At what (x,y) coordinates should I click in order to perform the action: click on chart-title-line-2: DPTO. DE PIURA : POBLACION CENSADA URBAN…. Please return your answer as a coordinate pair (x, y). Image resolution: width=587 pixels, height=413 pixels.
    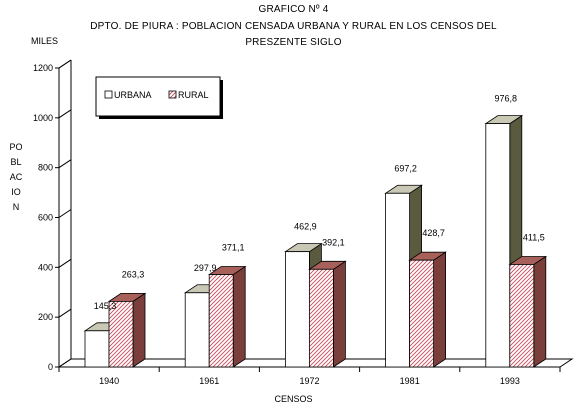
    Looking at the image, I should click on (293, 26).